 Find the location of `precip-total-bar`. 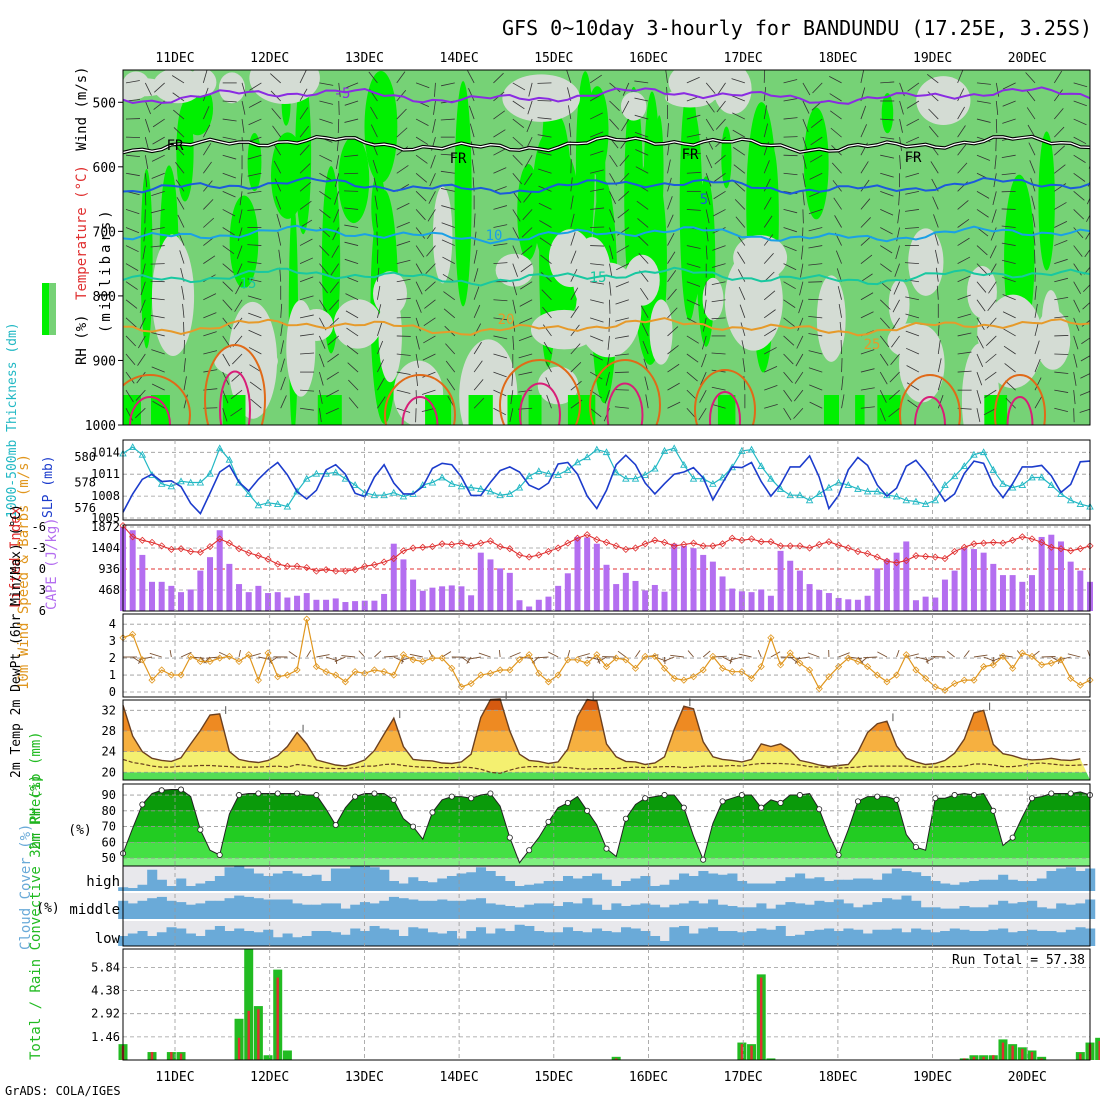

precip-total-bar is located at coordinates (287, 1055).